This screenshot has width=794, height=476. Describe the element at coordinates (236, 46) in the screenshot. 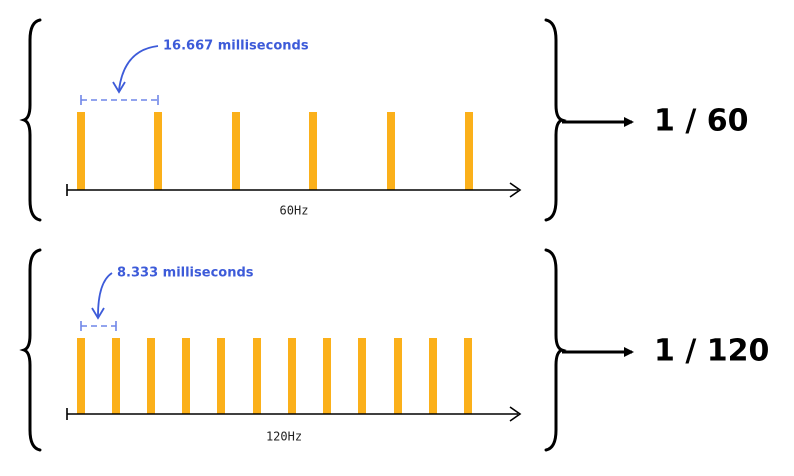

I see `interval-label: 16.667 milliseconds` at that location.